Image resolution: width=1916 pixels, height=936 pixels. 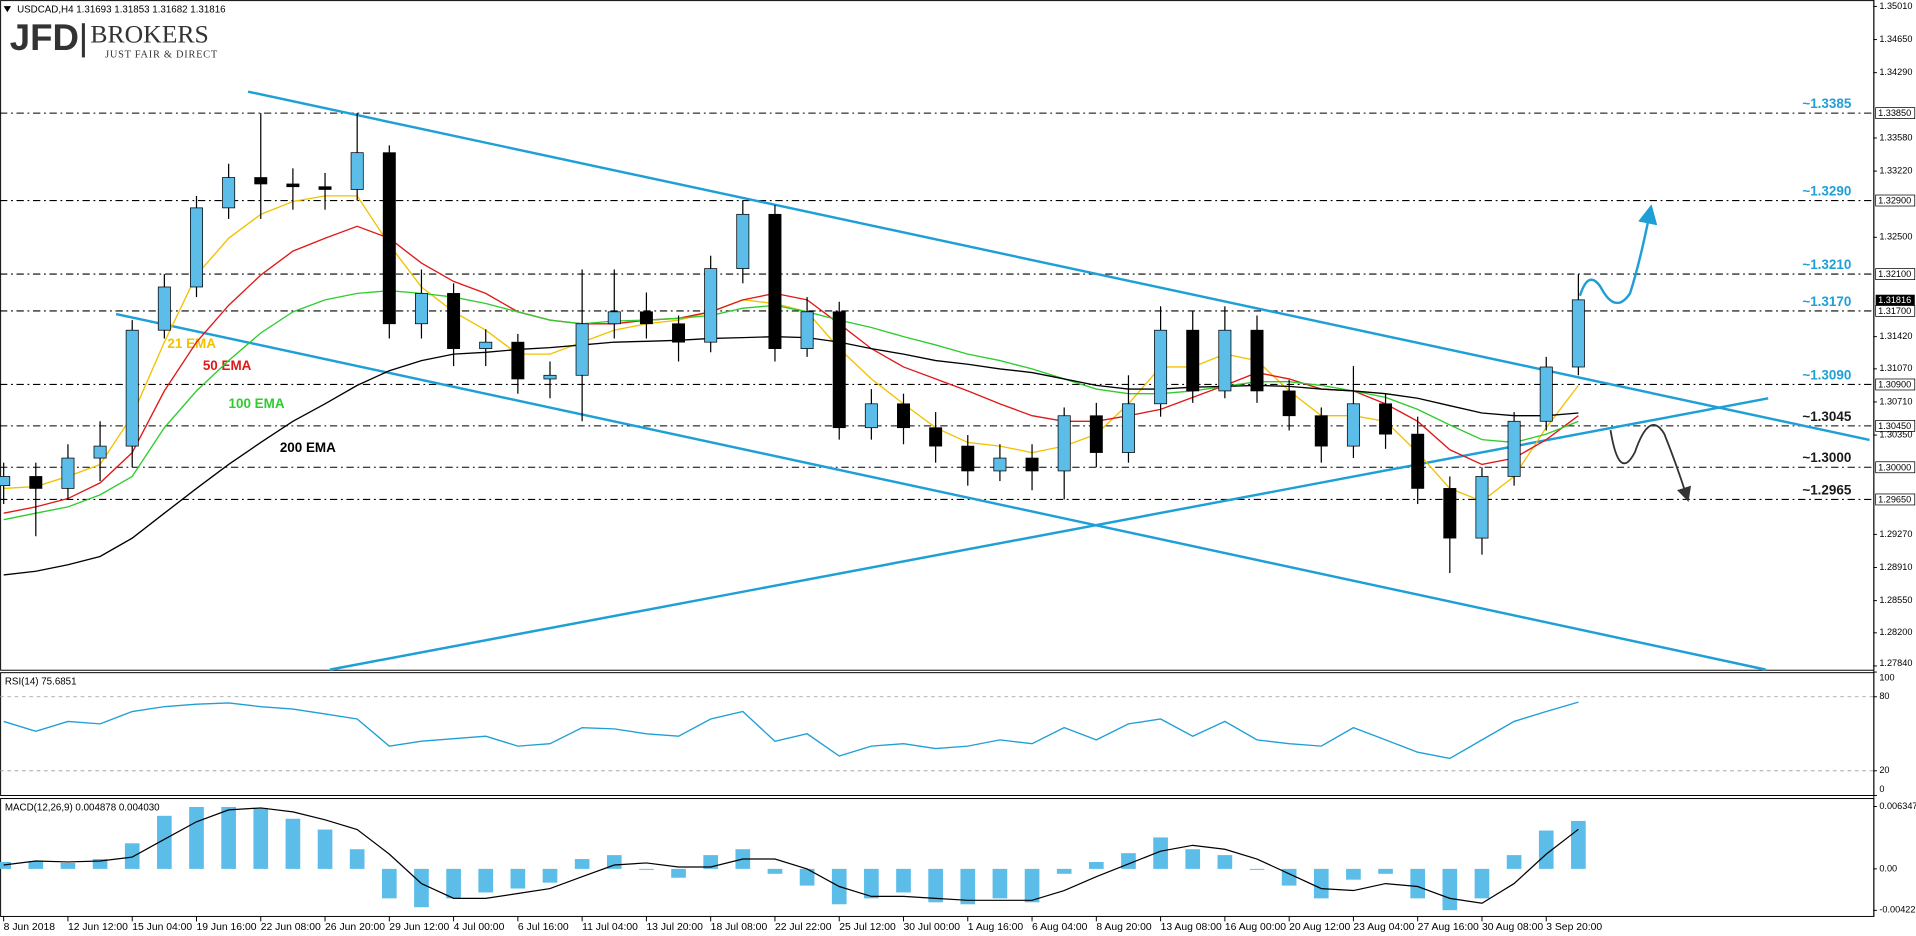 I want to click on x-tick-label: 15 Jun 04:00, so click(x=162, y=927).